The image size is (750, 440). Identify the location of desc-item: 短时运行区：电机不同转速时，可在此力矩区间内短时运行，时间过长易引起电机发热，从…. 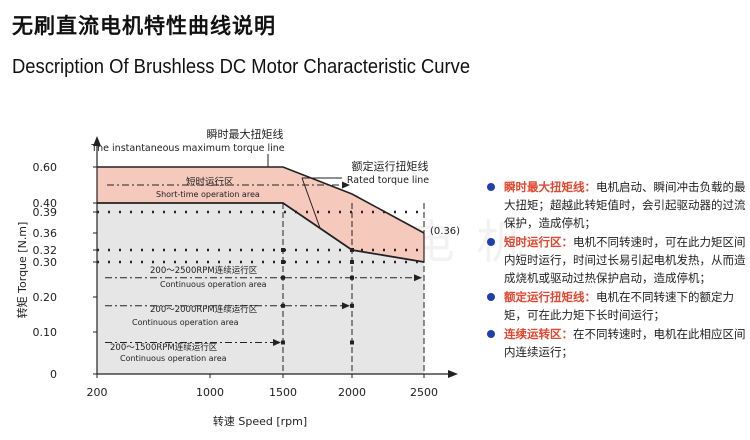
(615, 260).